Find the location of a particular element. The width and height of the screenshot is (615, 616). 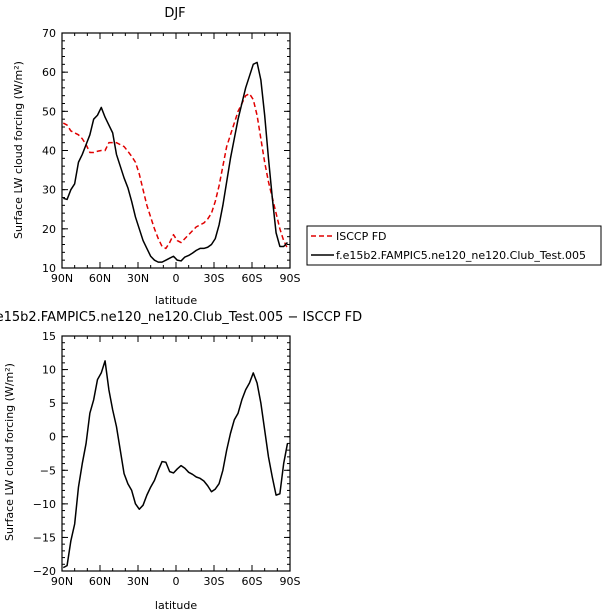

top-axis-ticks is located at coordinates (176, 150).